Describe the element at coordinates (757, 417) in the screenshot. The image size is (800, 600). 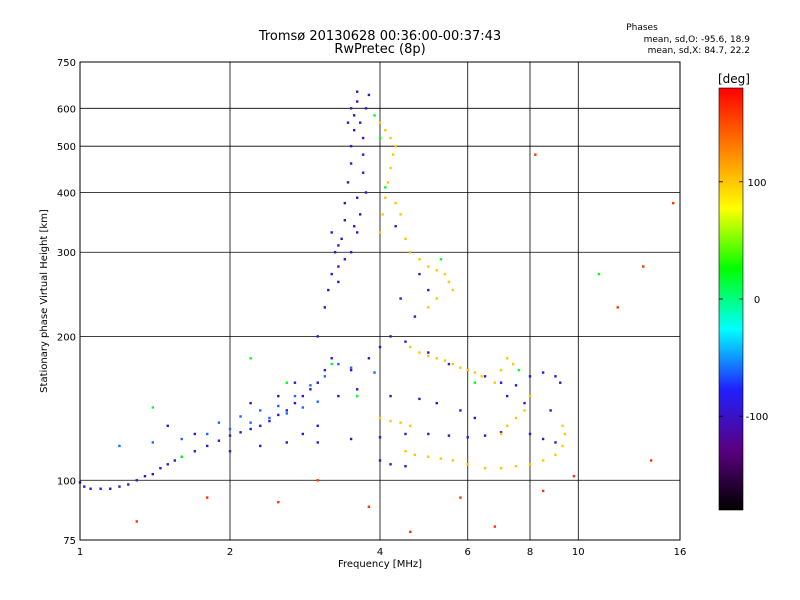
I see `colorbar-tick-label: -100` at that location.